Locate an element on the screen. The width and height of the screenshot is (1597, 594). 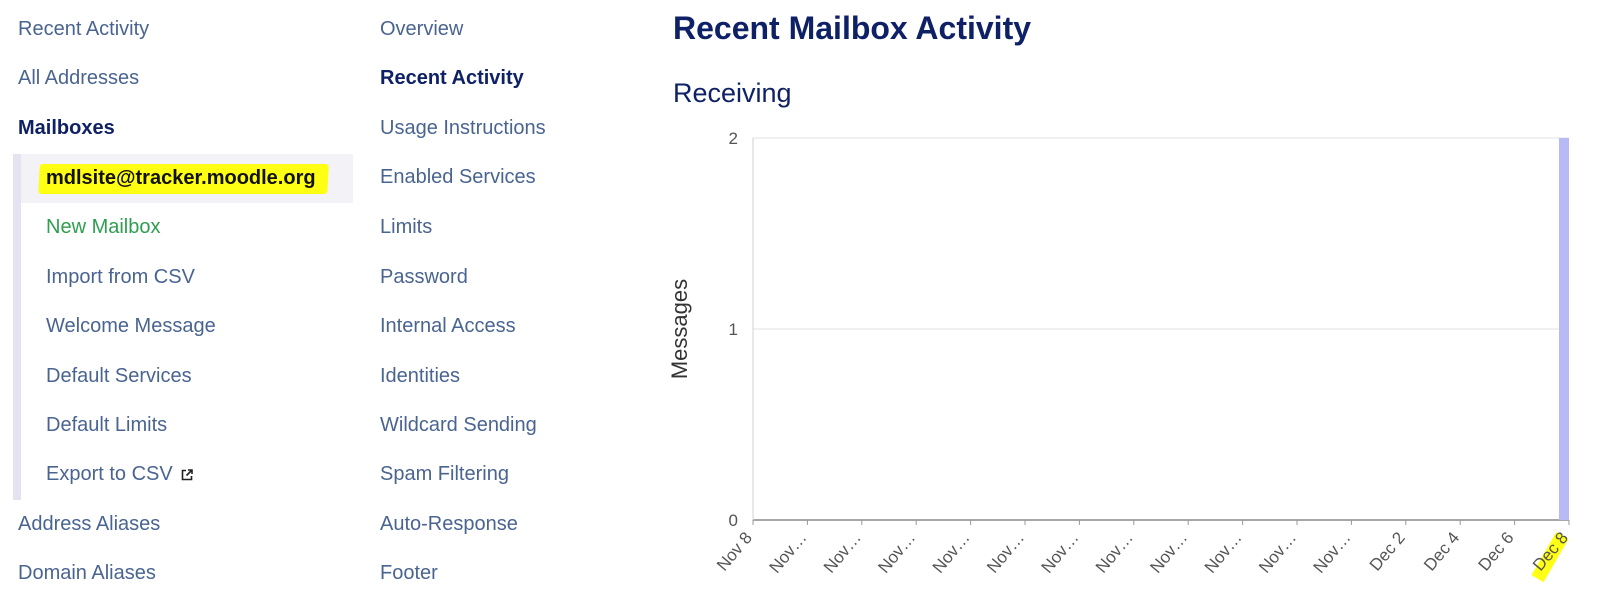
subnav-internal-access: Internal Access is located at coordinates (448, 326).